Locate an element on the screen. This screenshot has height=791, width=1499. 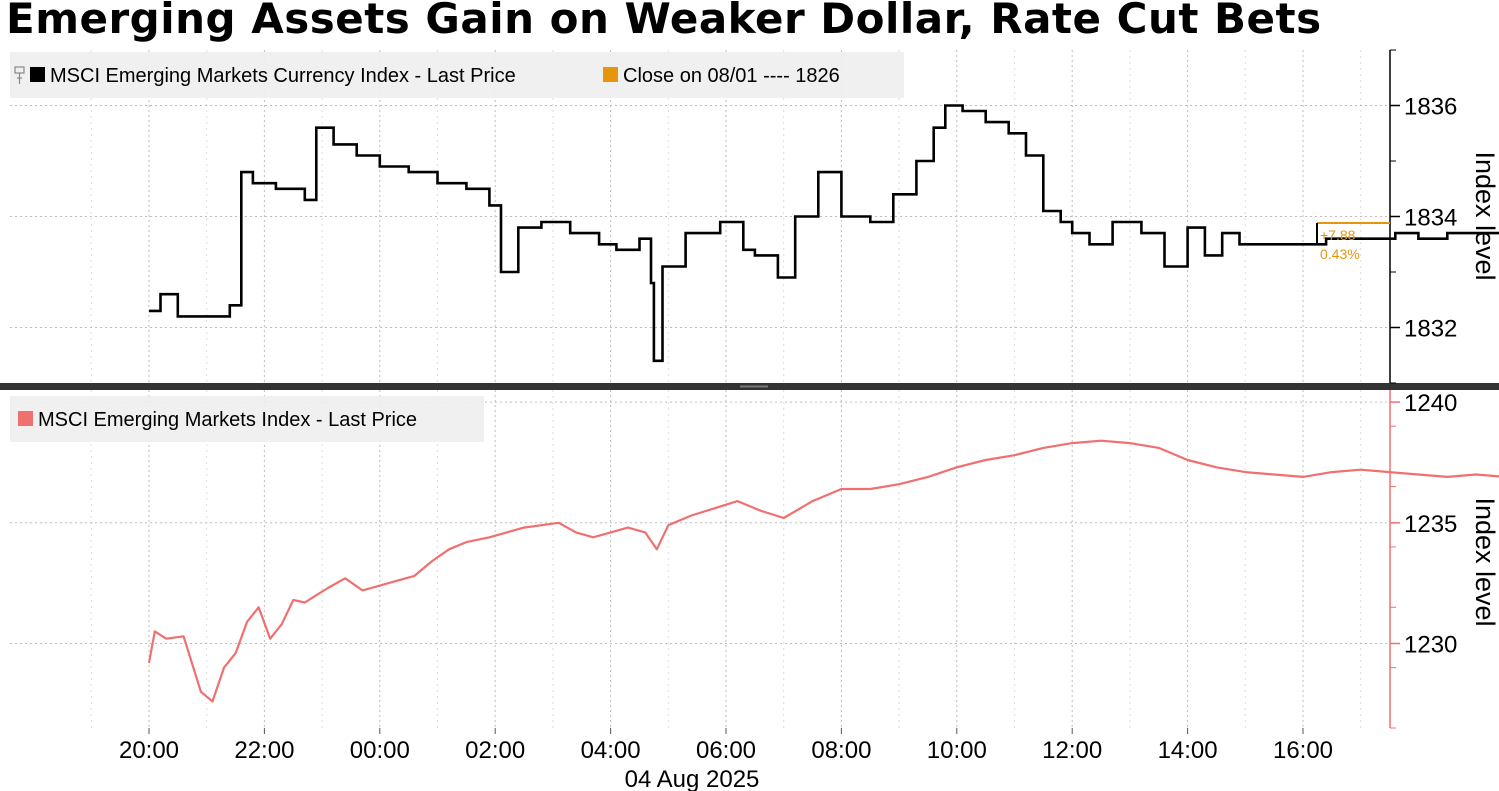
change-percent: 0.43% is located at coordinates (1340, 254).